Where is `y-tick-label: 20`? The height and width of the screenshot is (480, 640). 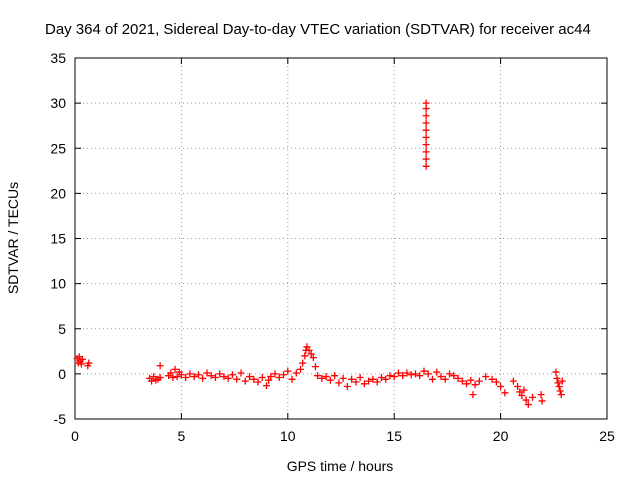
y-tick-label: 20 is located at coordinates (58, 193).